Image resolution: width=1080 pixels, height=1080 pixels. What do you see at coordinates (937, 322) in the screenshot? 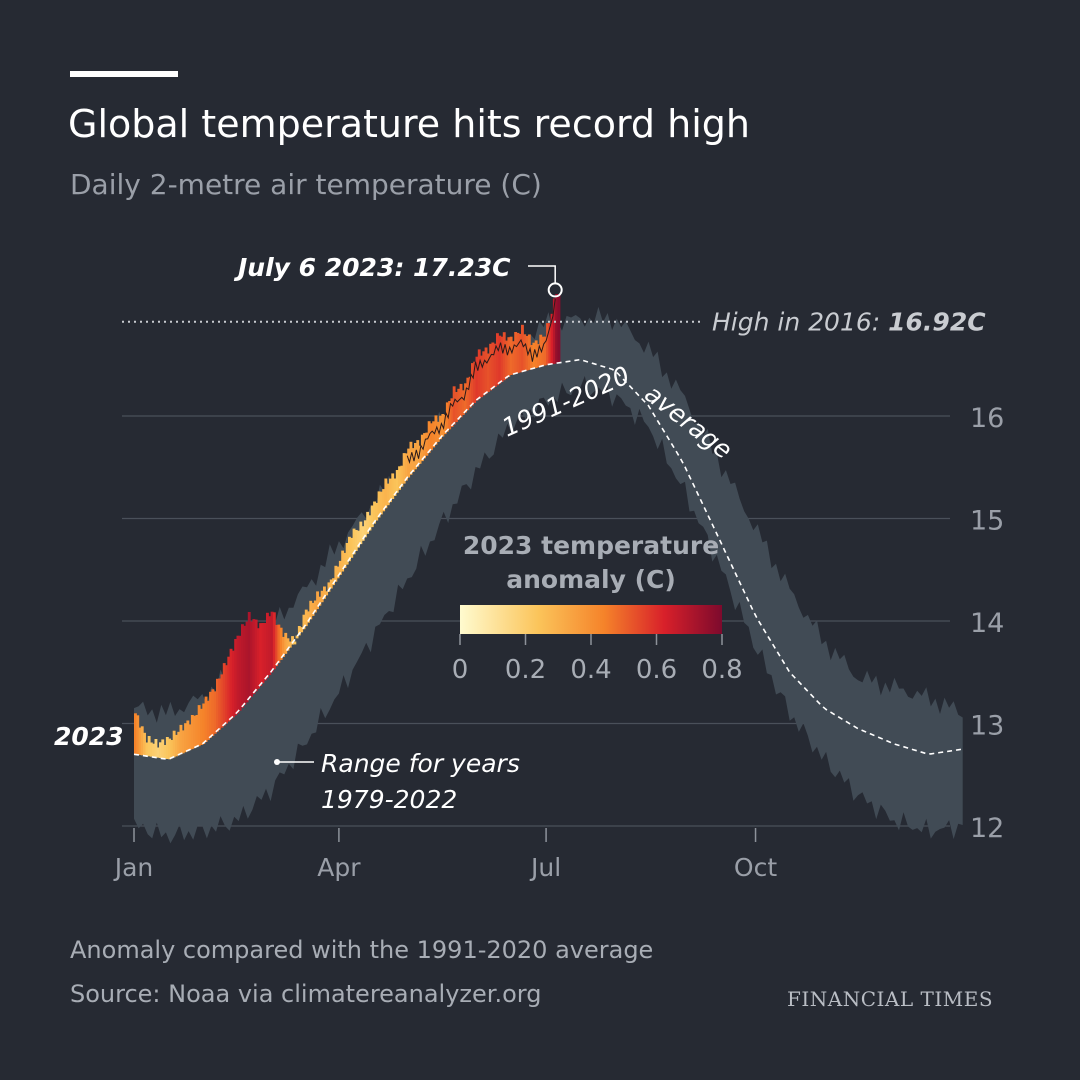
I see `record-2016-label-value: 16.92C` at bounding box center [937, 322].